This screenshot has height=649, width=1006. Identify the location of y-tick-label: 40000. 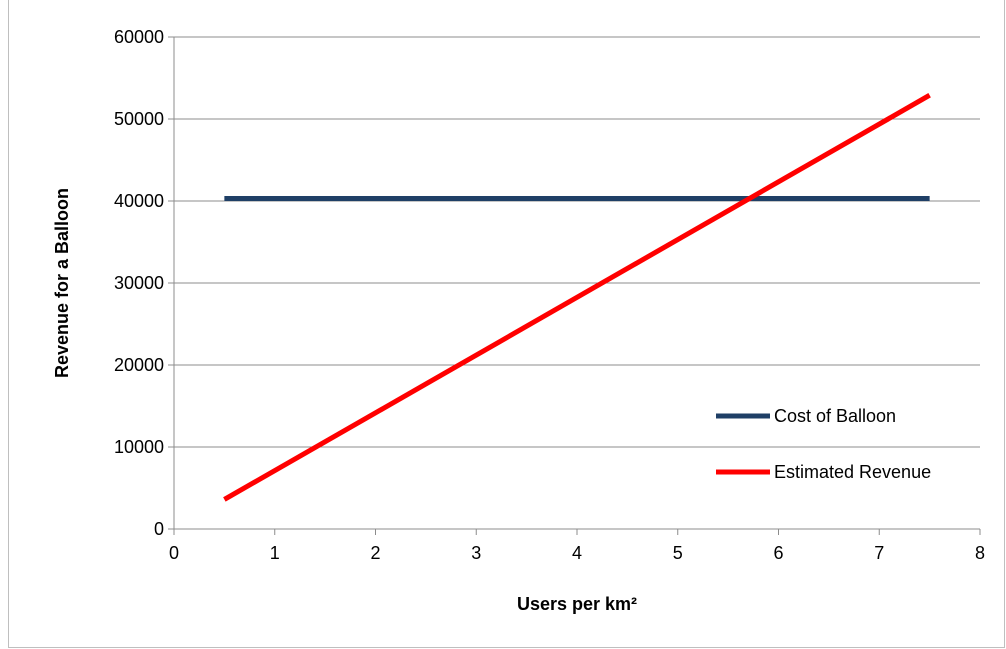
(139, 201).